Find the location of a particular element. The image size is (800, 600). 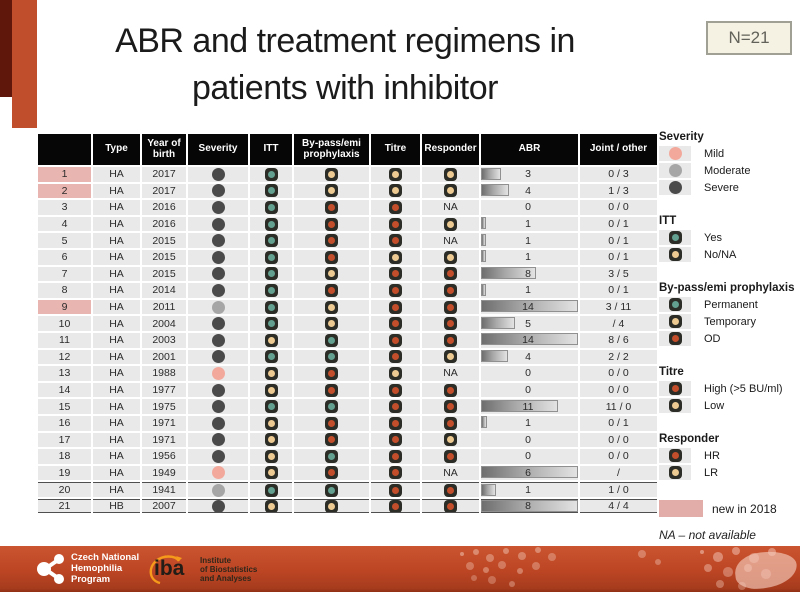

severity-dot-severe is located at coordinates (218, 390).